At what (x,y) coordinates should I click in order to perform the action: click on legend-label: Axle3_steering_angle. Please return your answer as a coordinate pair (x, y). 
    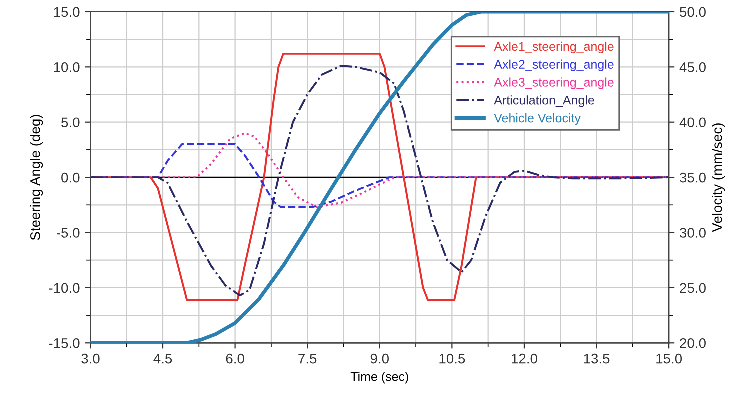
    Looking at the image, I should click on (554, 84).